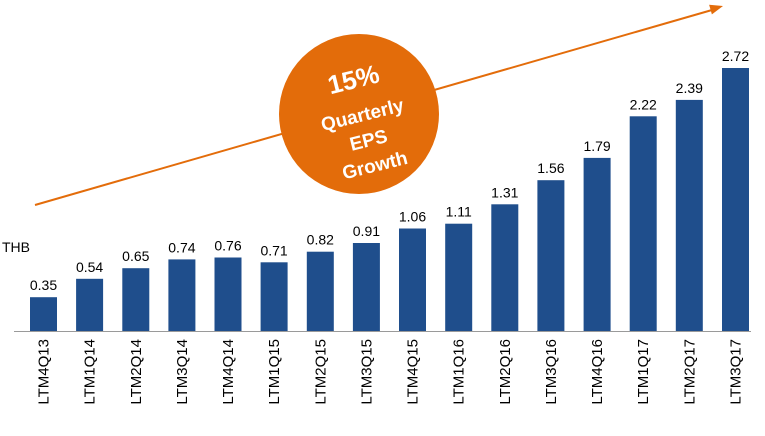 The width and height of the screenshot is (765, 436). I want to click on x-tick-label: LTM4Q13, so click(44, 372).